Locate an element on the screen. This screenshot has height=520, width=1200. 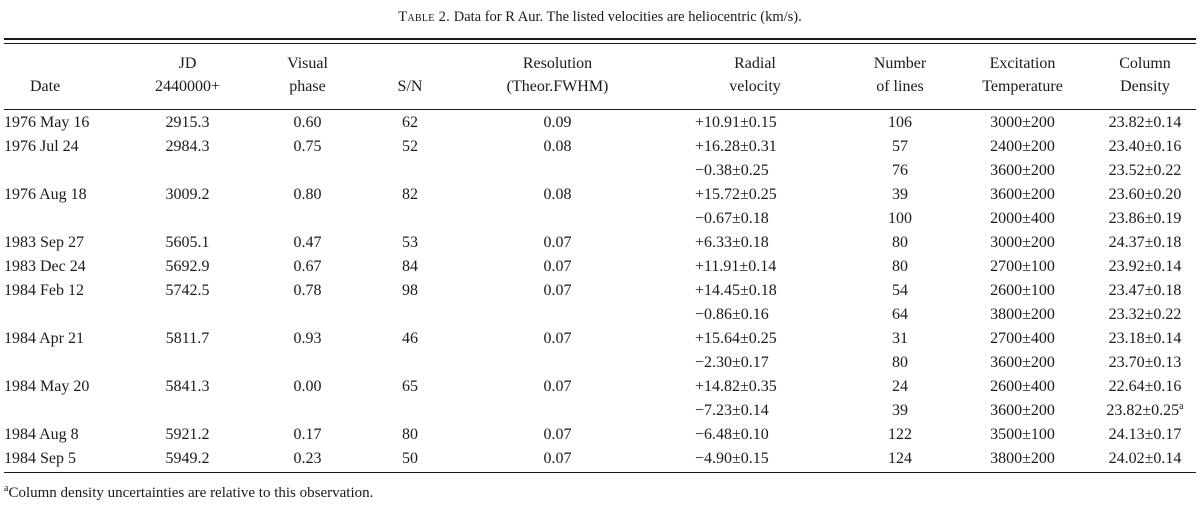
header-phase-top: Visual is located at coordinates (307, 63).